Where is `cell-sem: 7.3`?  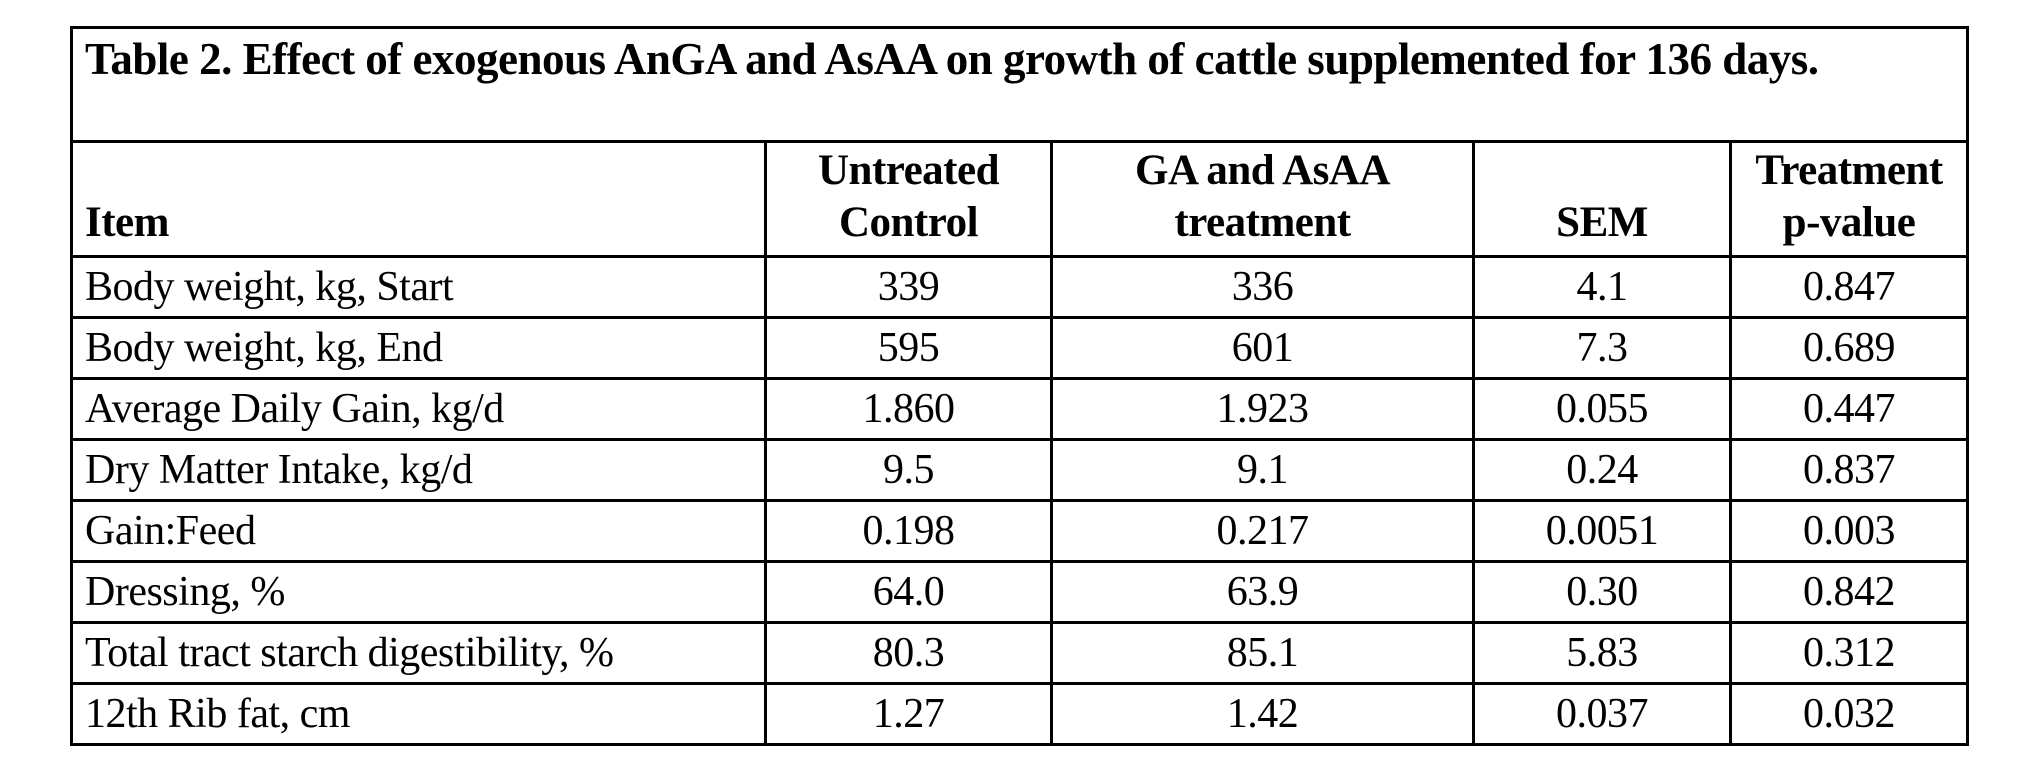 cell-sem: 7.3 is located at coordinates (1602, 348).